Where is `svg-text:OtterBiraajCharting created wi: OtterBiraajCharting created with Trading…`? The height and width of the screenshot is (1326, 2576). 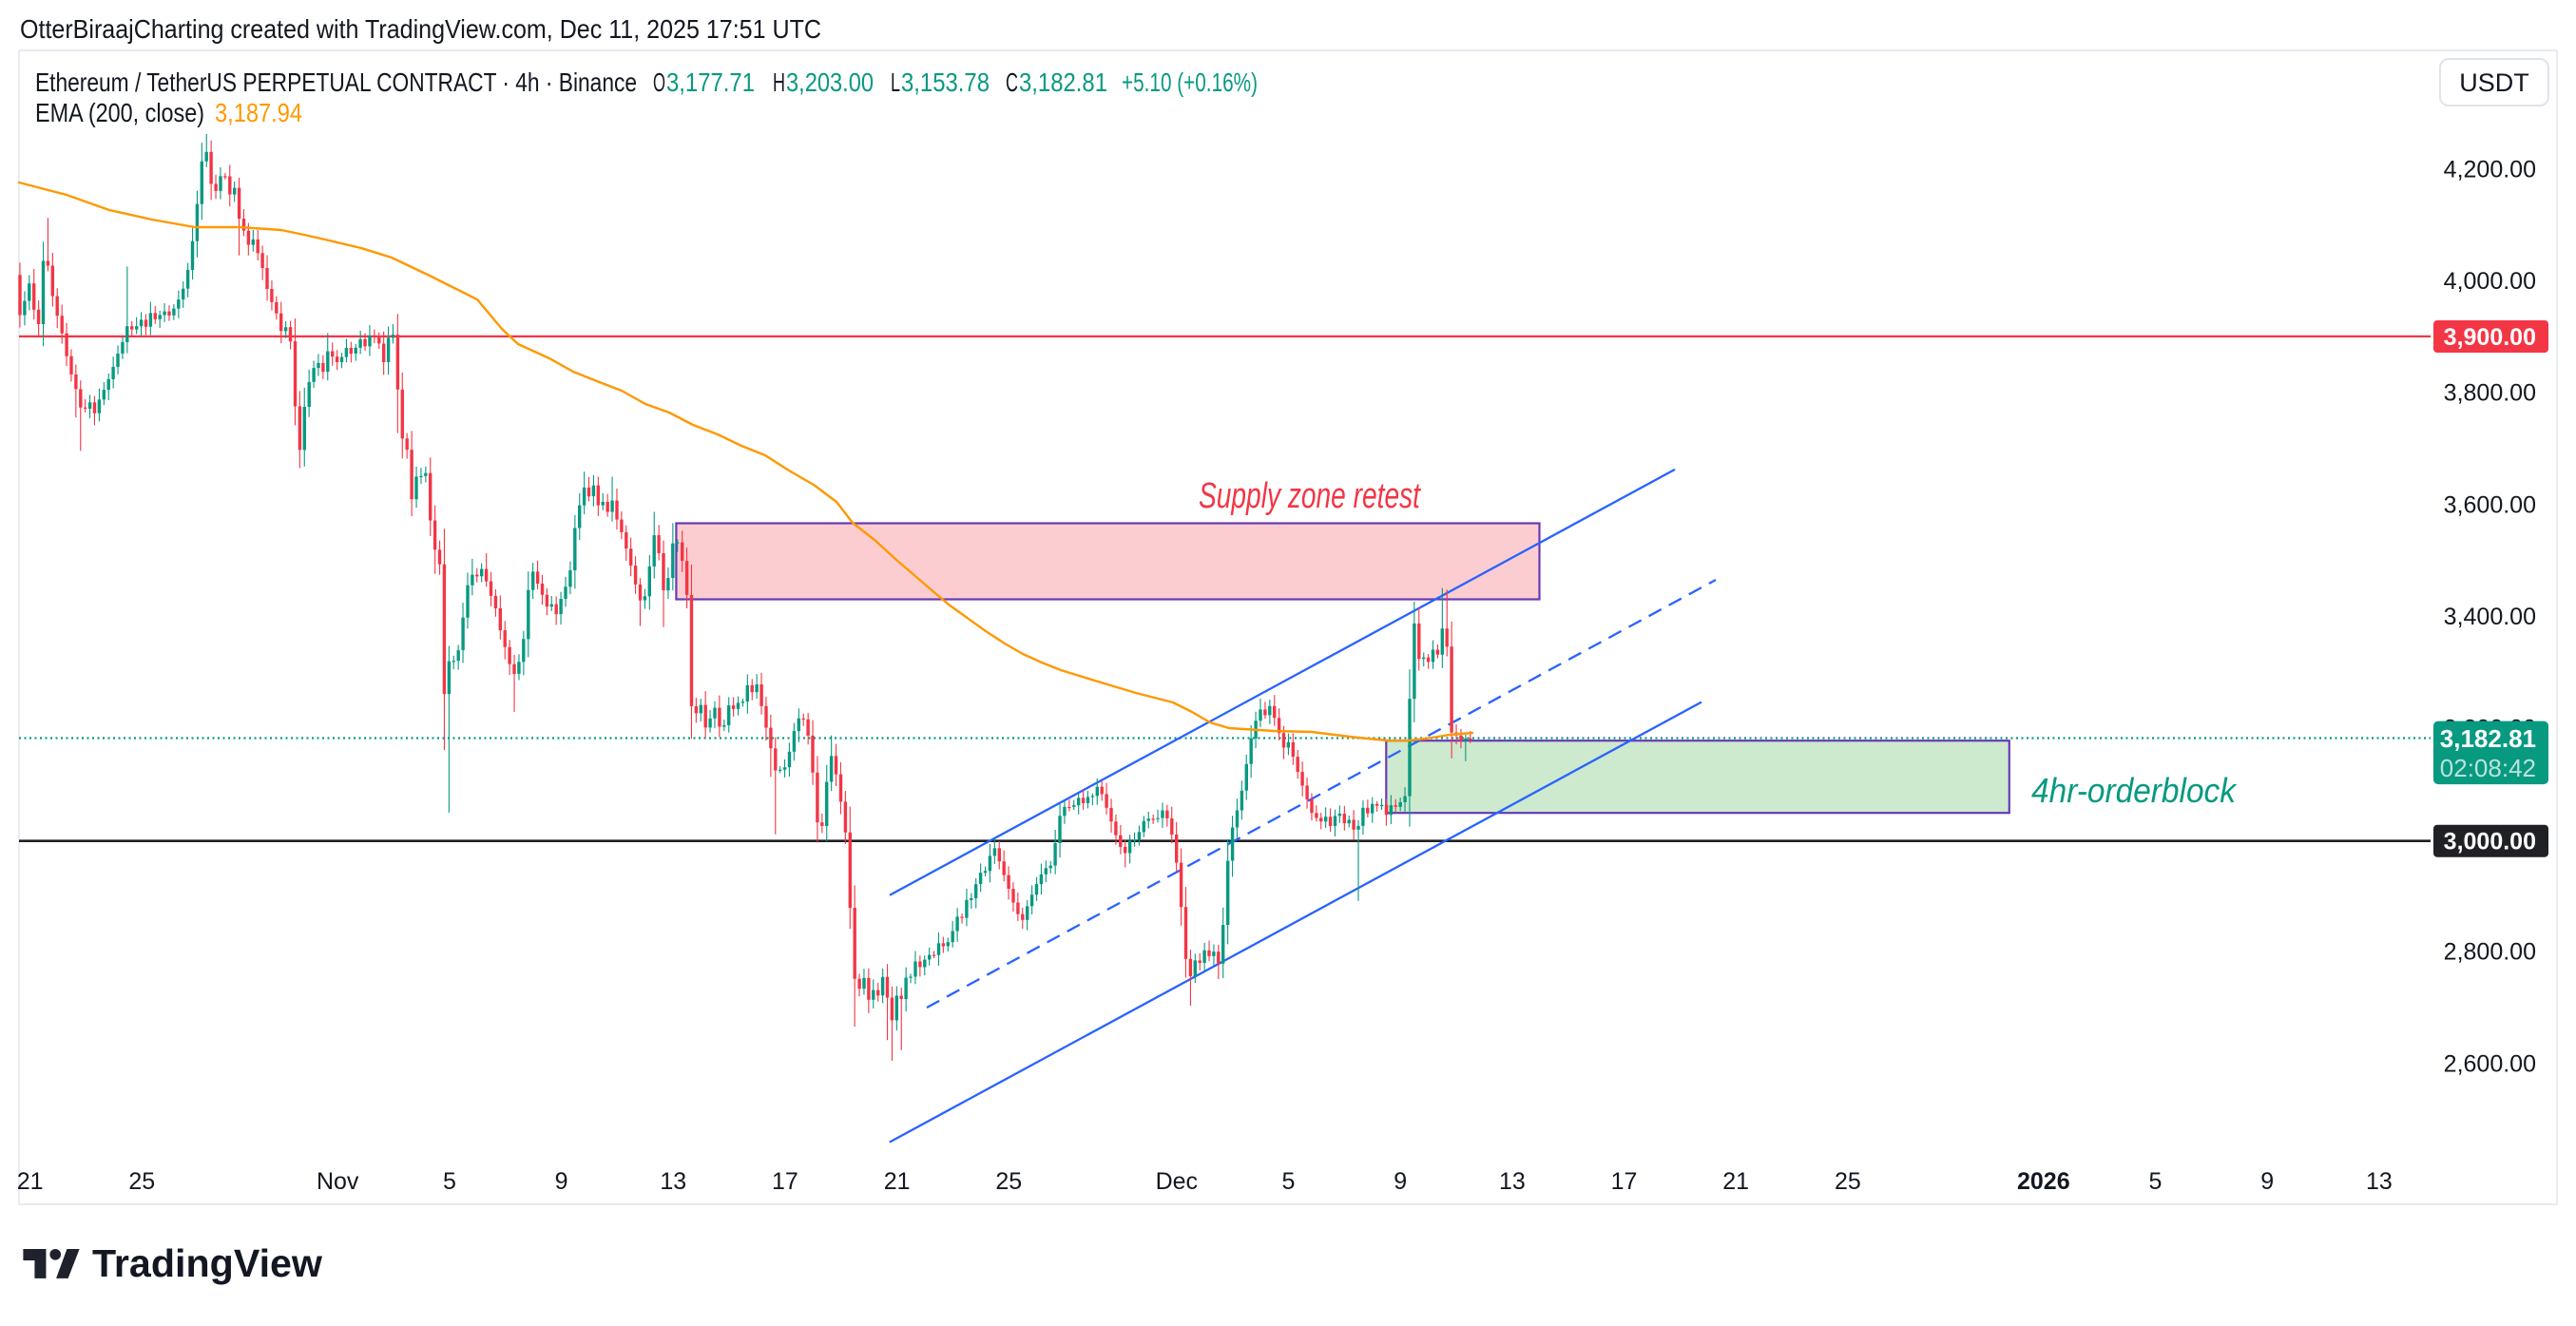 svg-text:OtterBiraajCharting created wi: OtterBiraajCharting created with Trading… is located at coordinates (420, 29).